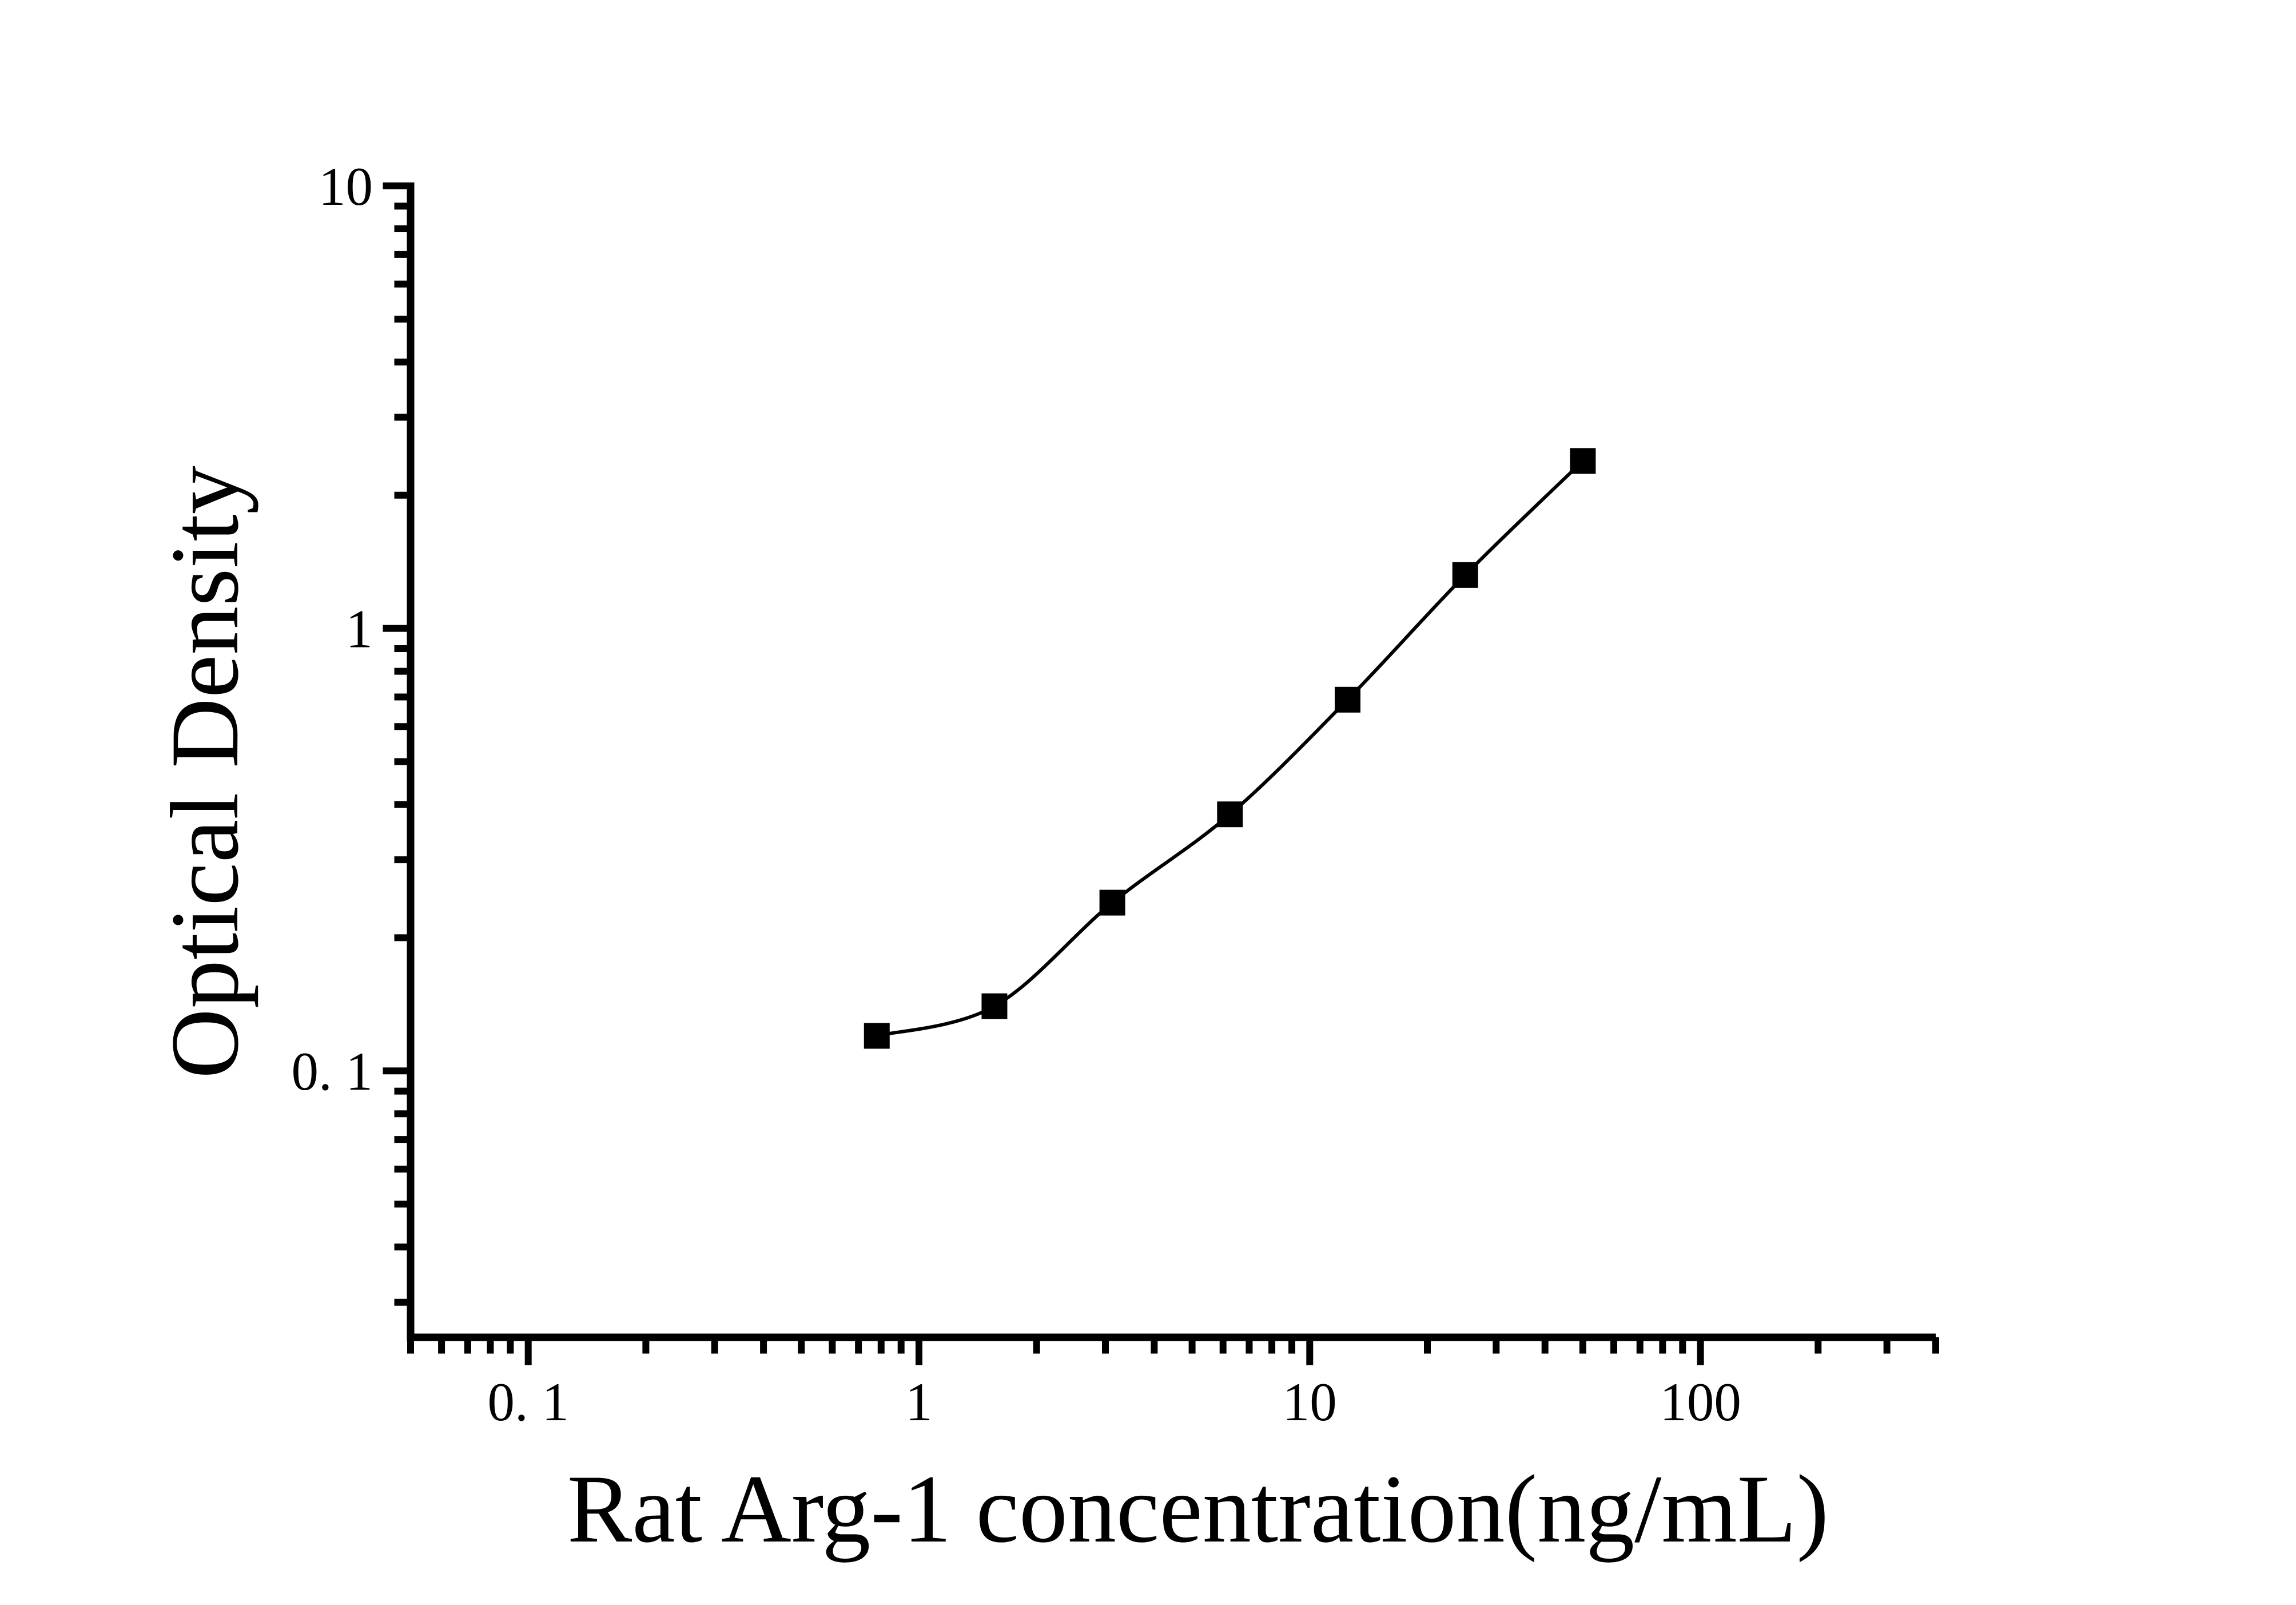 The width and height of the screenshot is (2296, 1605). Describe the element at coordinates (332, 1071) in the screenshot. I see `y-tick-label: 0. 1` at that location.